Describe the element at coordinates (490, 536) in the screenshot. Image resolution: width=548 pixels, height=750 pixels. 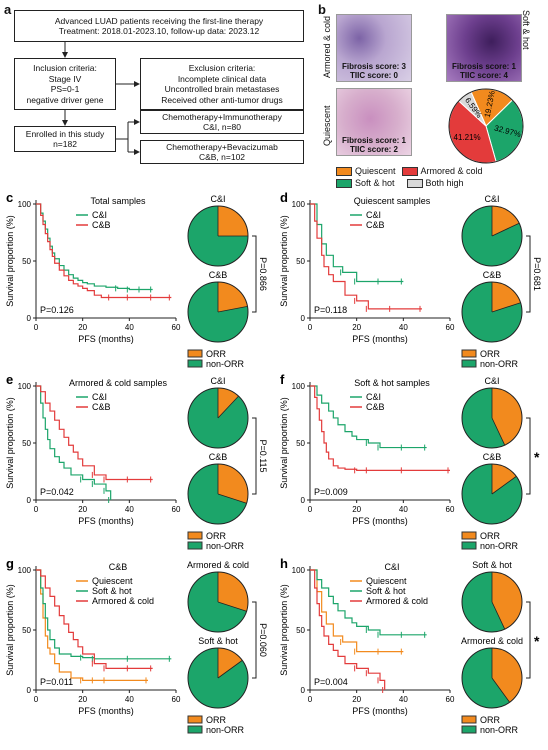
I see `orr-legend-label-f: ORR` at that location.